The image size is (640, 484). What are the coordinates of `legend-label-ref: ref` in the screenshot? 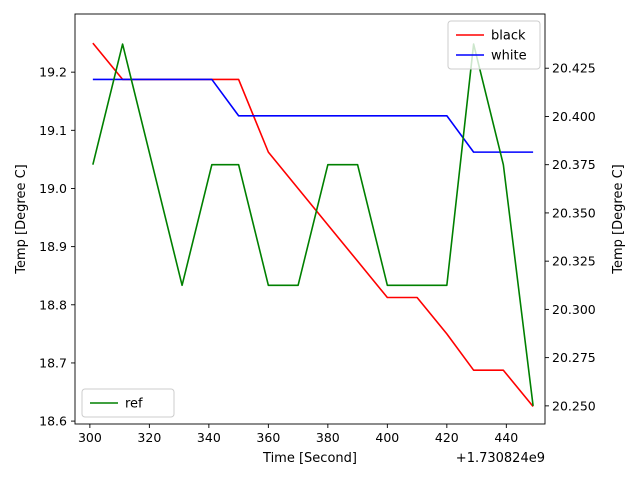 It's located at (134, 404).